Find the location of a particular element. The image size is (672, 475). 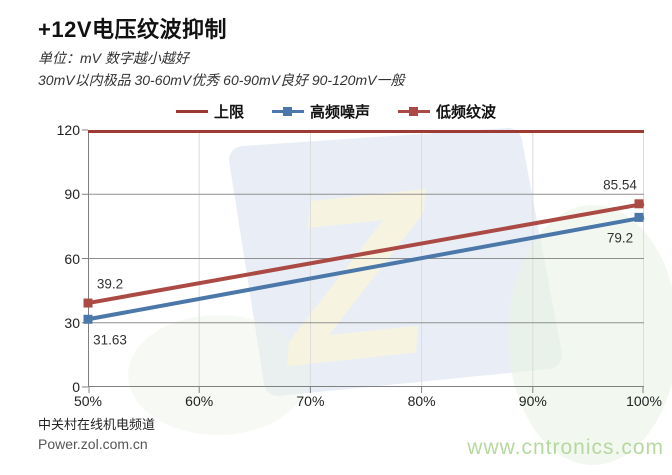

legend-item: 高频噪声 is located at coordinates (320, 111).